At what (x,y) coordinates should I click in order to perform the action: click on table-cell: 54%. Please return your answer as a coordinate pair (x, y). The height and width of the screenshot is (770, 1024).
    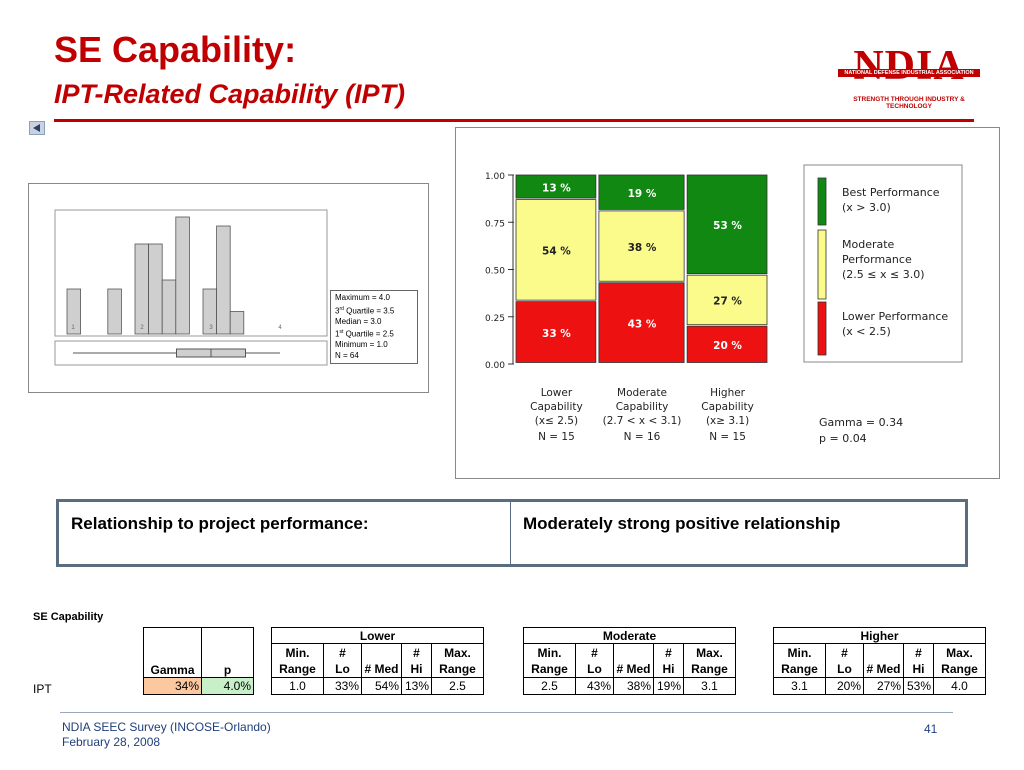
    Looking at the image, I should click on (381, 686).